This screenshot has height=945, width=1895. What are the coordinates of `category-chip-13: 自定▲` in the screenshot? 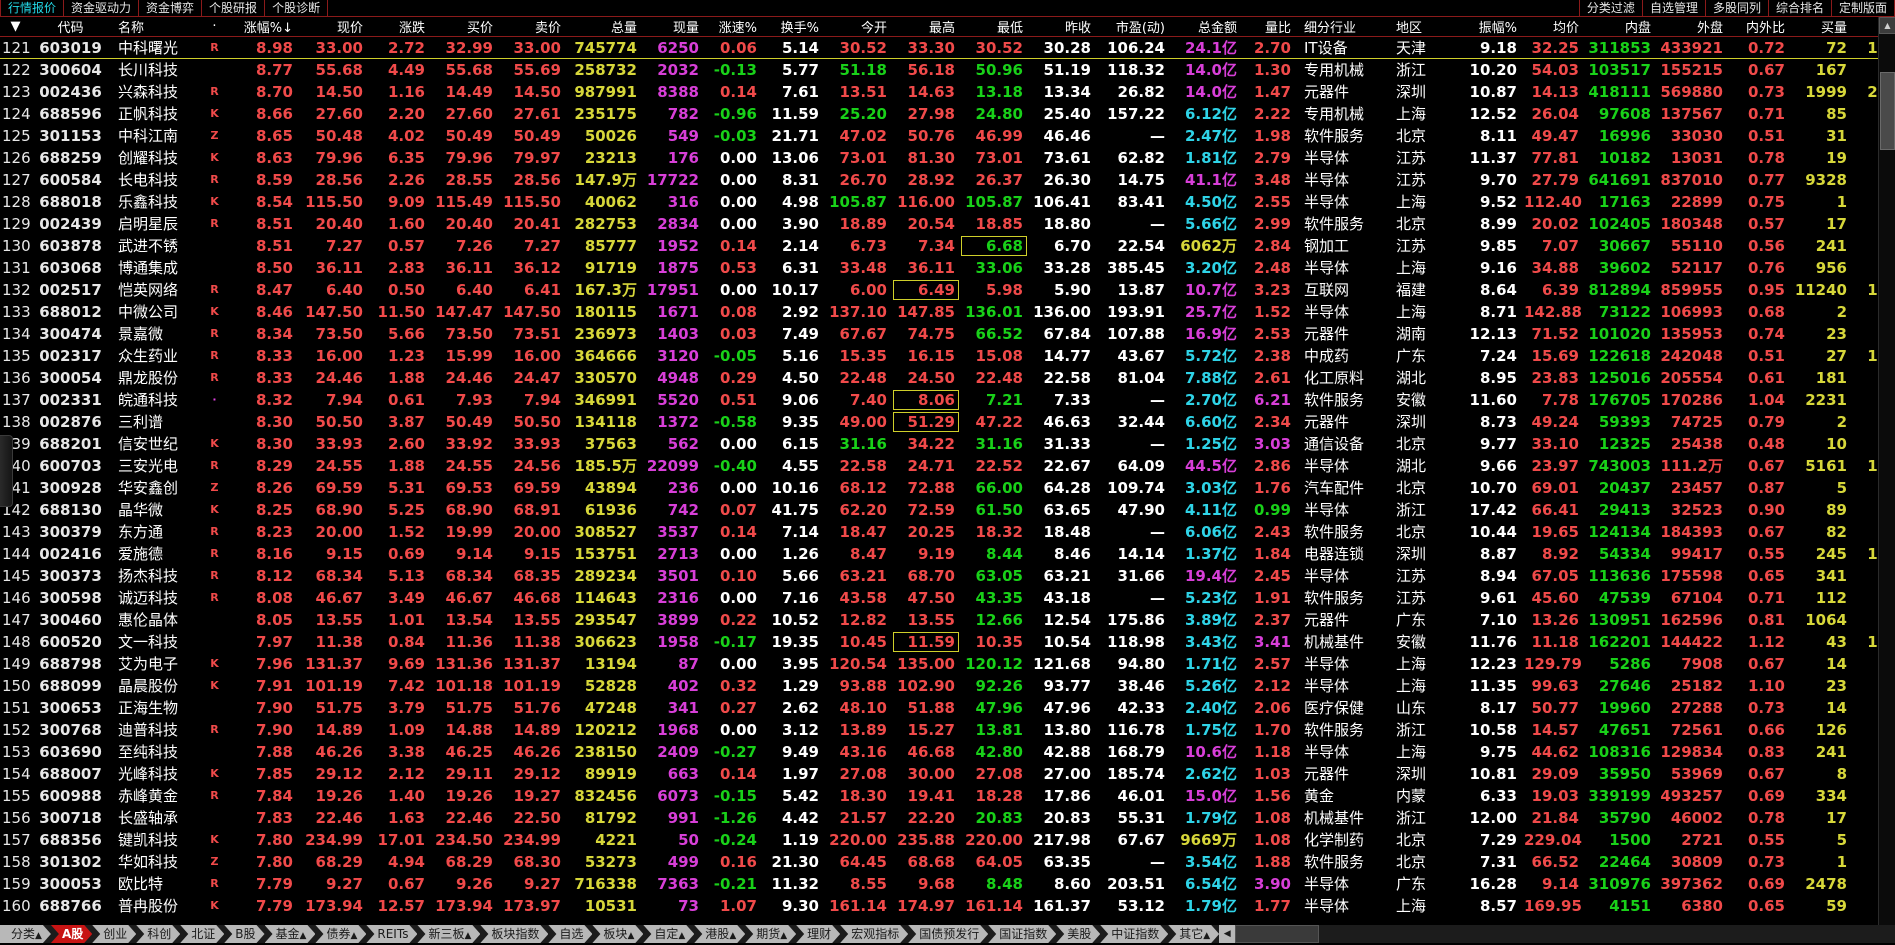 It's located at (668, 934).